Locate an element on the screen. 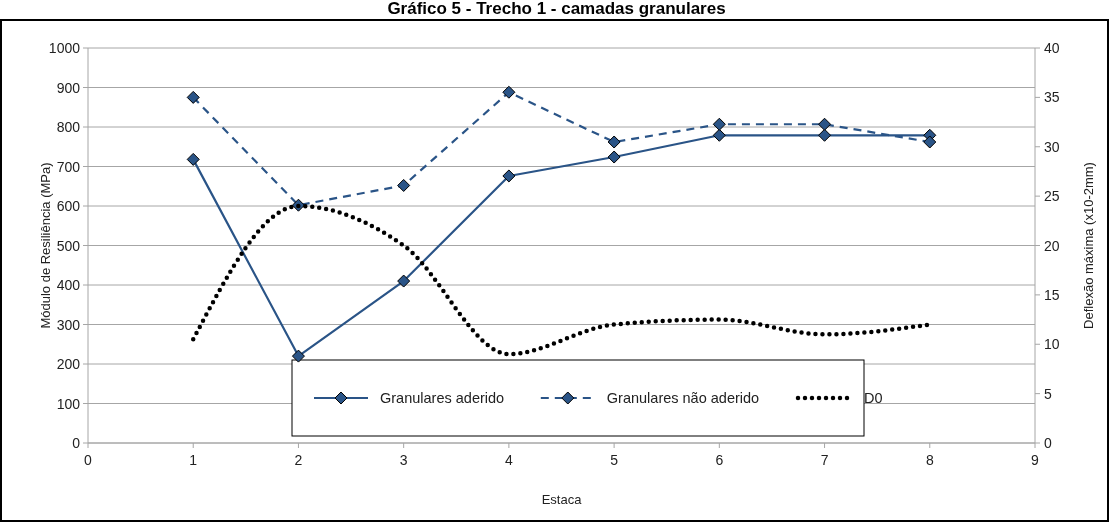  y-tick-label: 1000 is located at coordinates (64, 48).